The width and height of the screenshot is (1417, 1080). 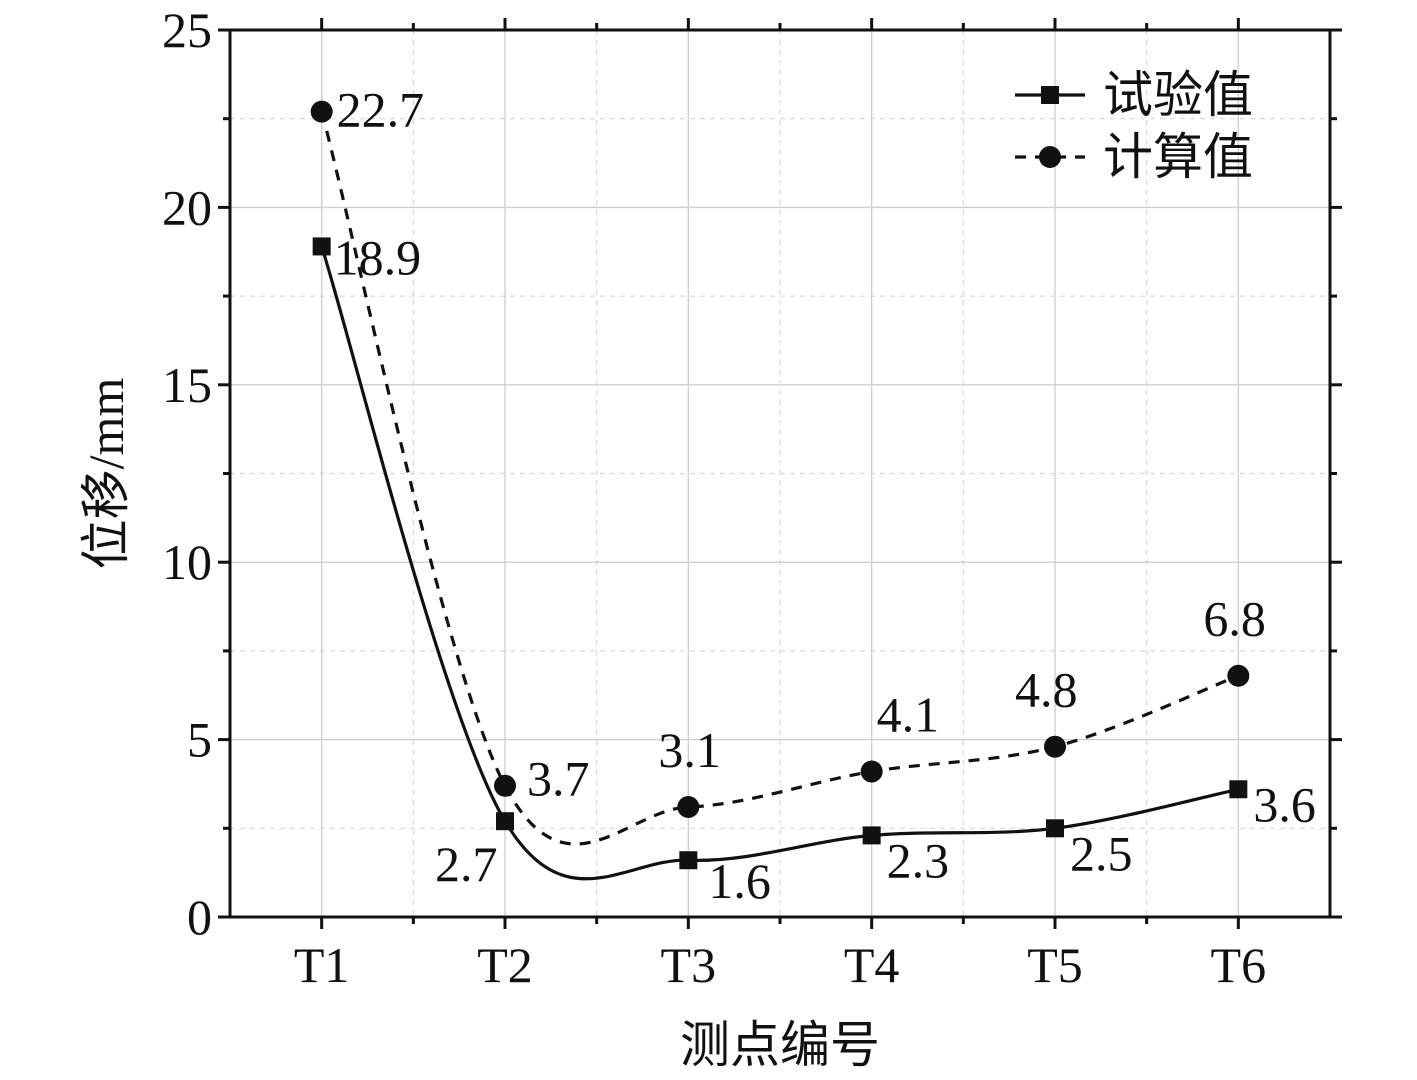 What do you see at coordinates (1050, 157) in the screenshot?
I see `legend-circle-icon` at bounding box center [1050, 157].